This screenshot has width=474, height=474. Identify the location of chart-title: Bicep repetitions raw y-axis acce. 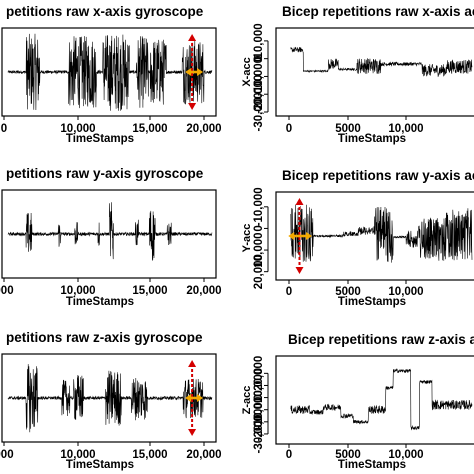
(378, 175).